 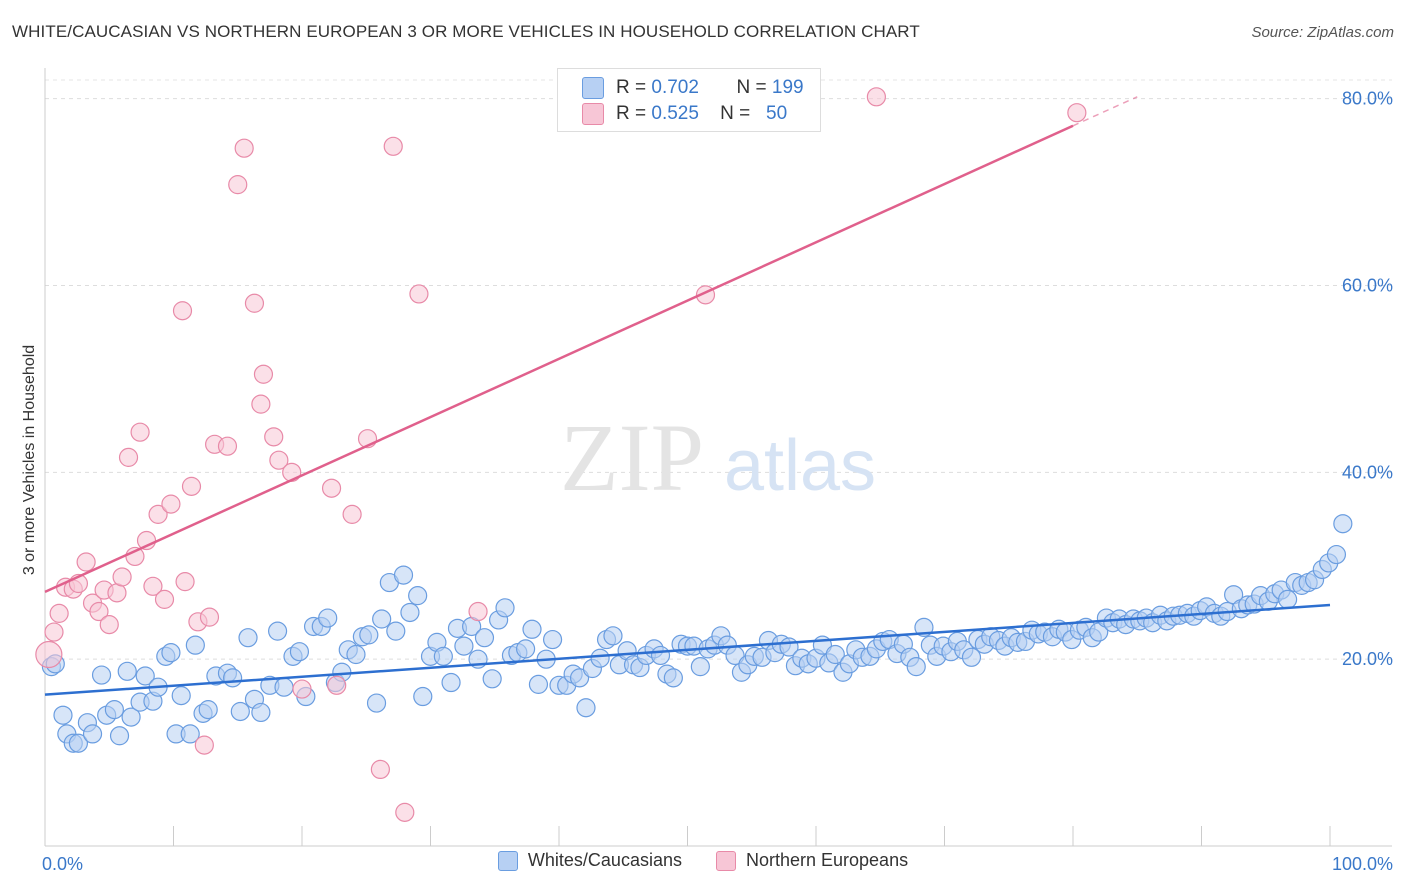 What do you see at coordinates (62, 864) in the screenshot?
I see `x-tick-label-0: 0.0%` at bounding box center [62, 864].